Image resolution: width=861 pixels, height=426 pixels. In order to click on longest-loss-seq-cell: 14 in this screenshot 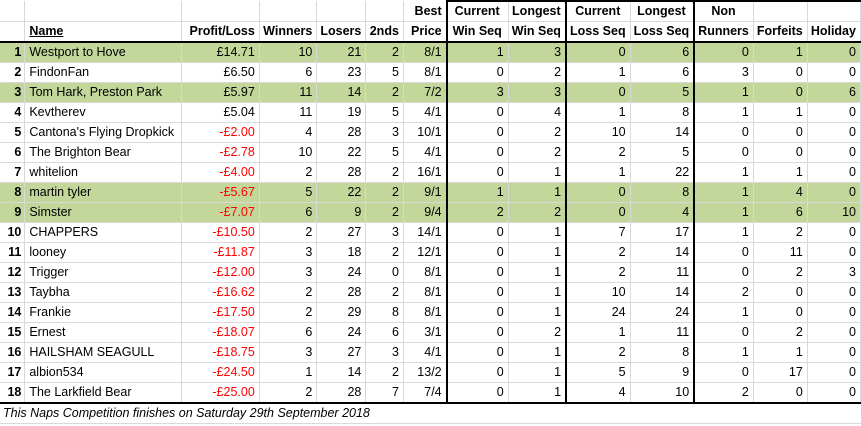, I will do `click(663, 292)`.